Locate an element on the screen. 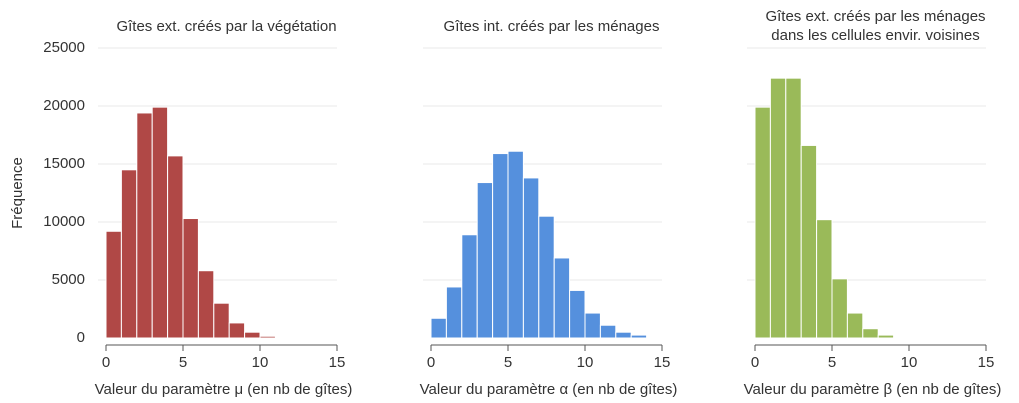 This screenshot has width=1019, height=403. x-axis-label: Valeur du paramètre μ (en nb de gîtes) is located at coordinates (224, 389).